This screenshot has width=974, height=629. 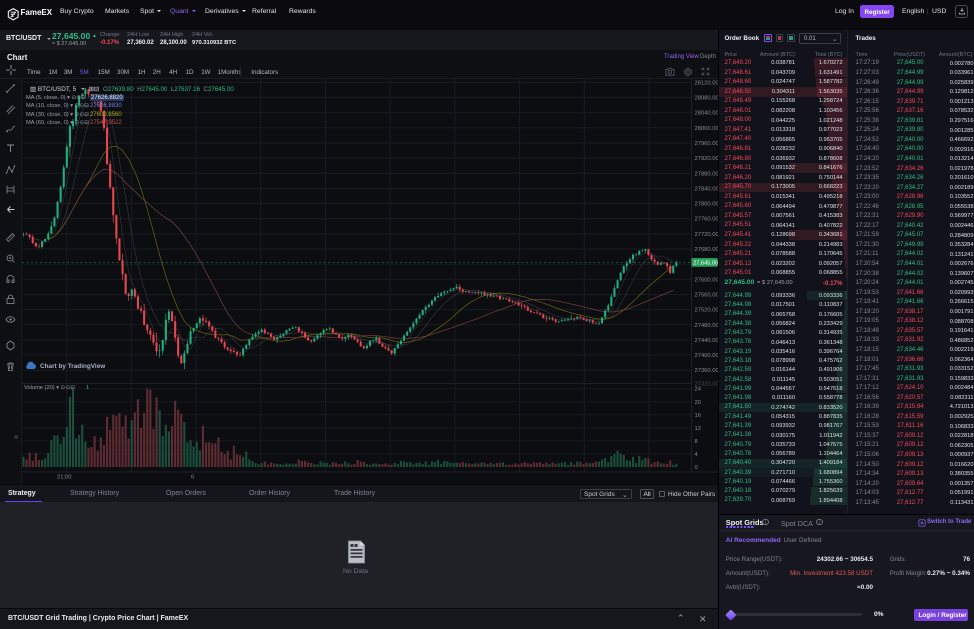 I want to click on svg-text: 27520.00, so click(x=707, y=311).